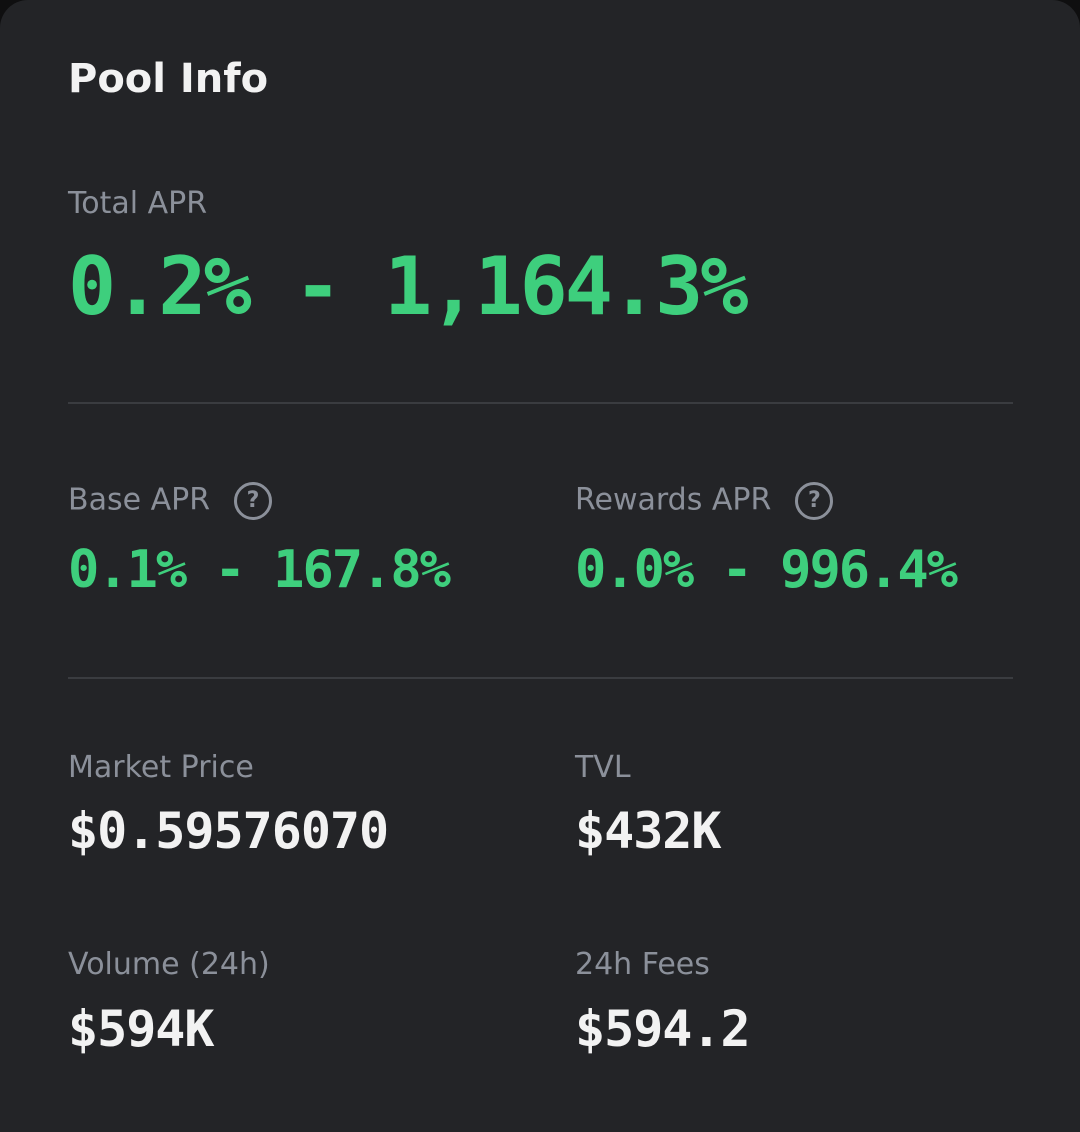  Describe the element at coordinates (259, 570) in the screenshot. I see `value: 0.1% - 167.8%` at that location.